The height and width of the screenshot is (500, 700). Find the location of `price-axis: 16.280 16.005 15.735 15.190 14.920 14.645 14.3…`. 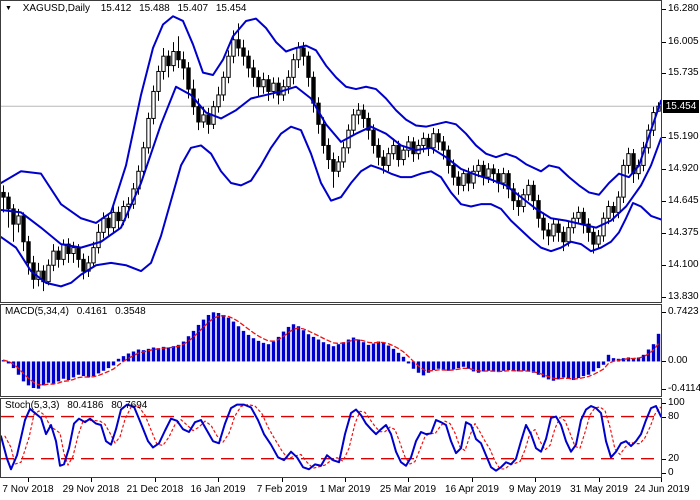

price-axis: 16.280 16.005 15.735 15.190 14.920 14.645 14.3… is located at coordinates (681, 239).